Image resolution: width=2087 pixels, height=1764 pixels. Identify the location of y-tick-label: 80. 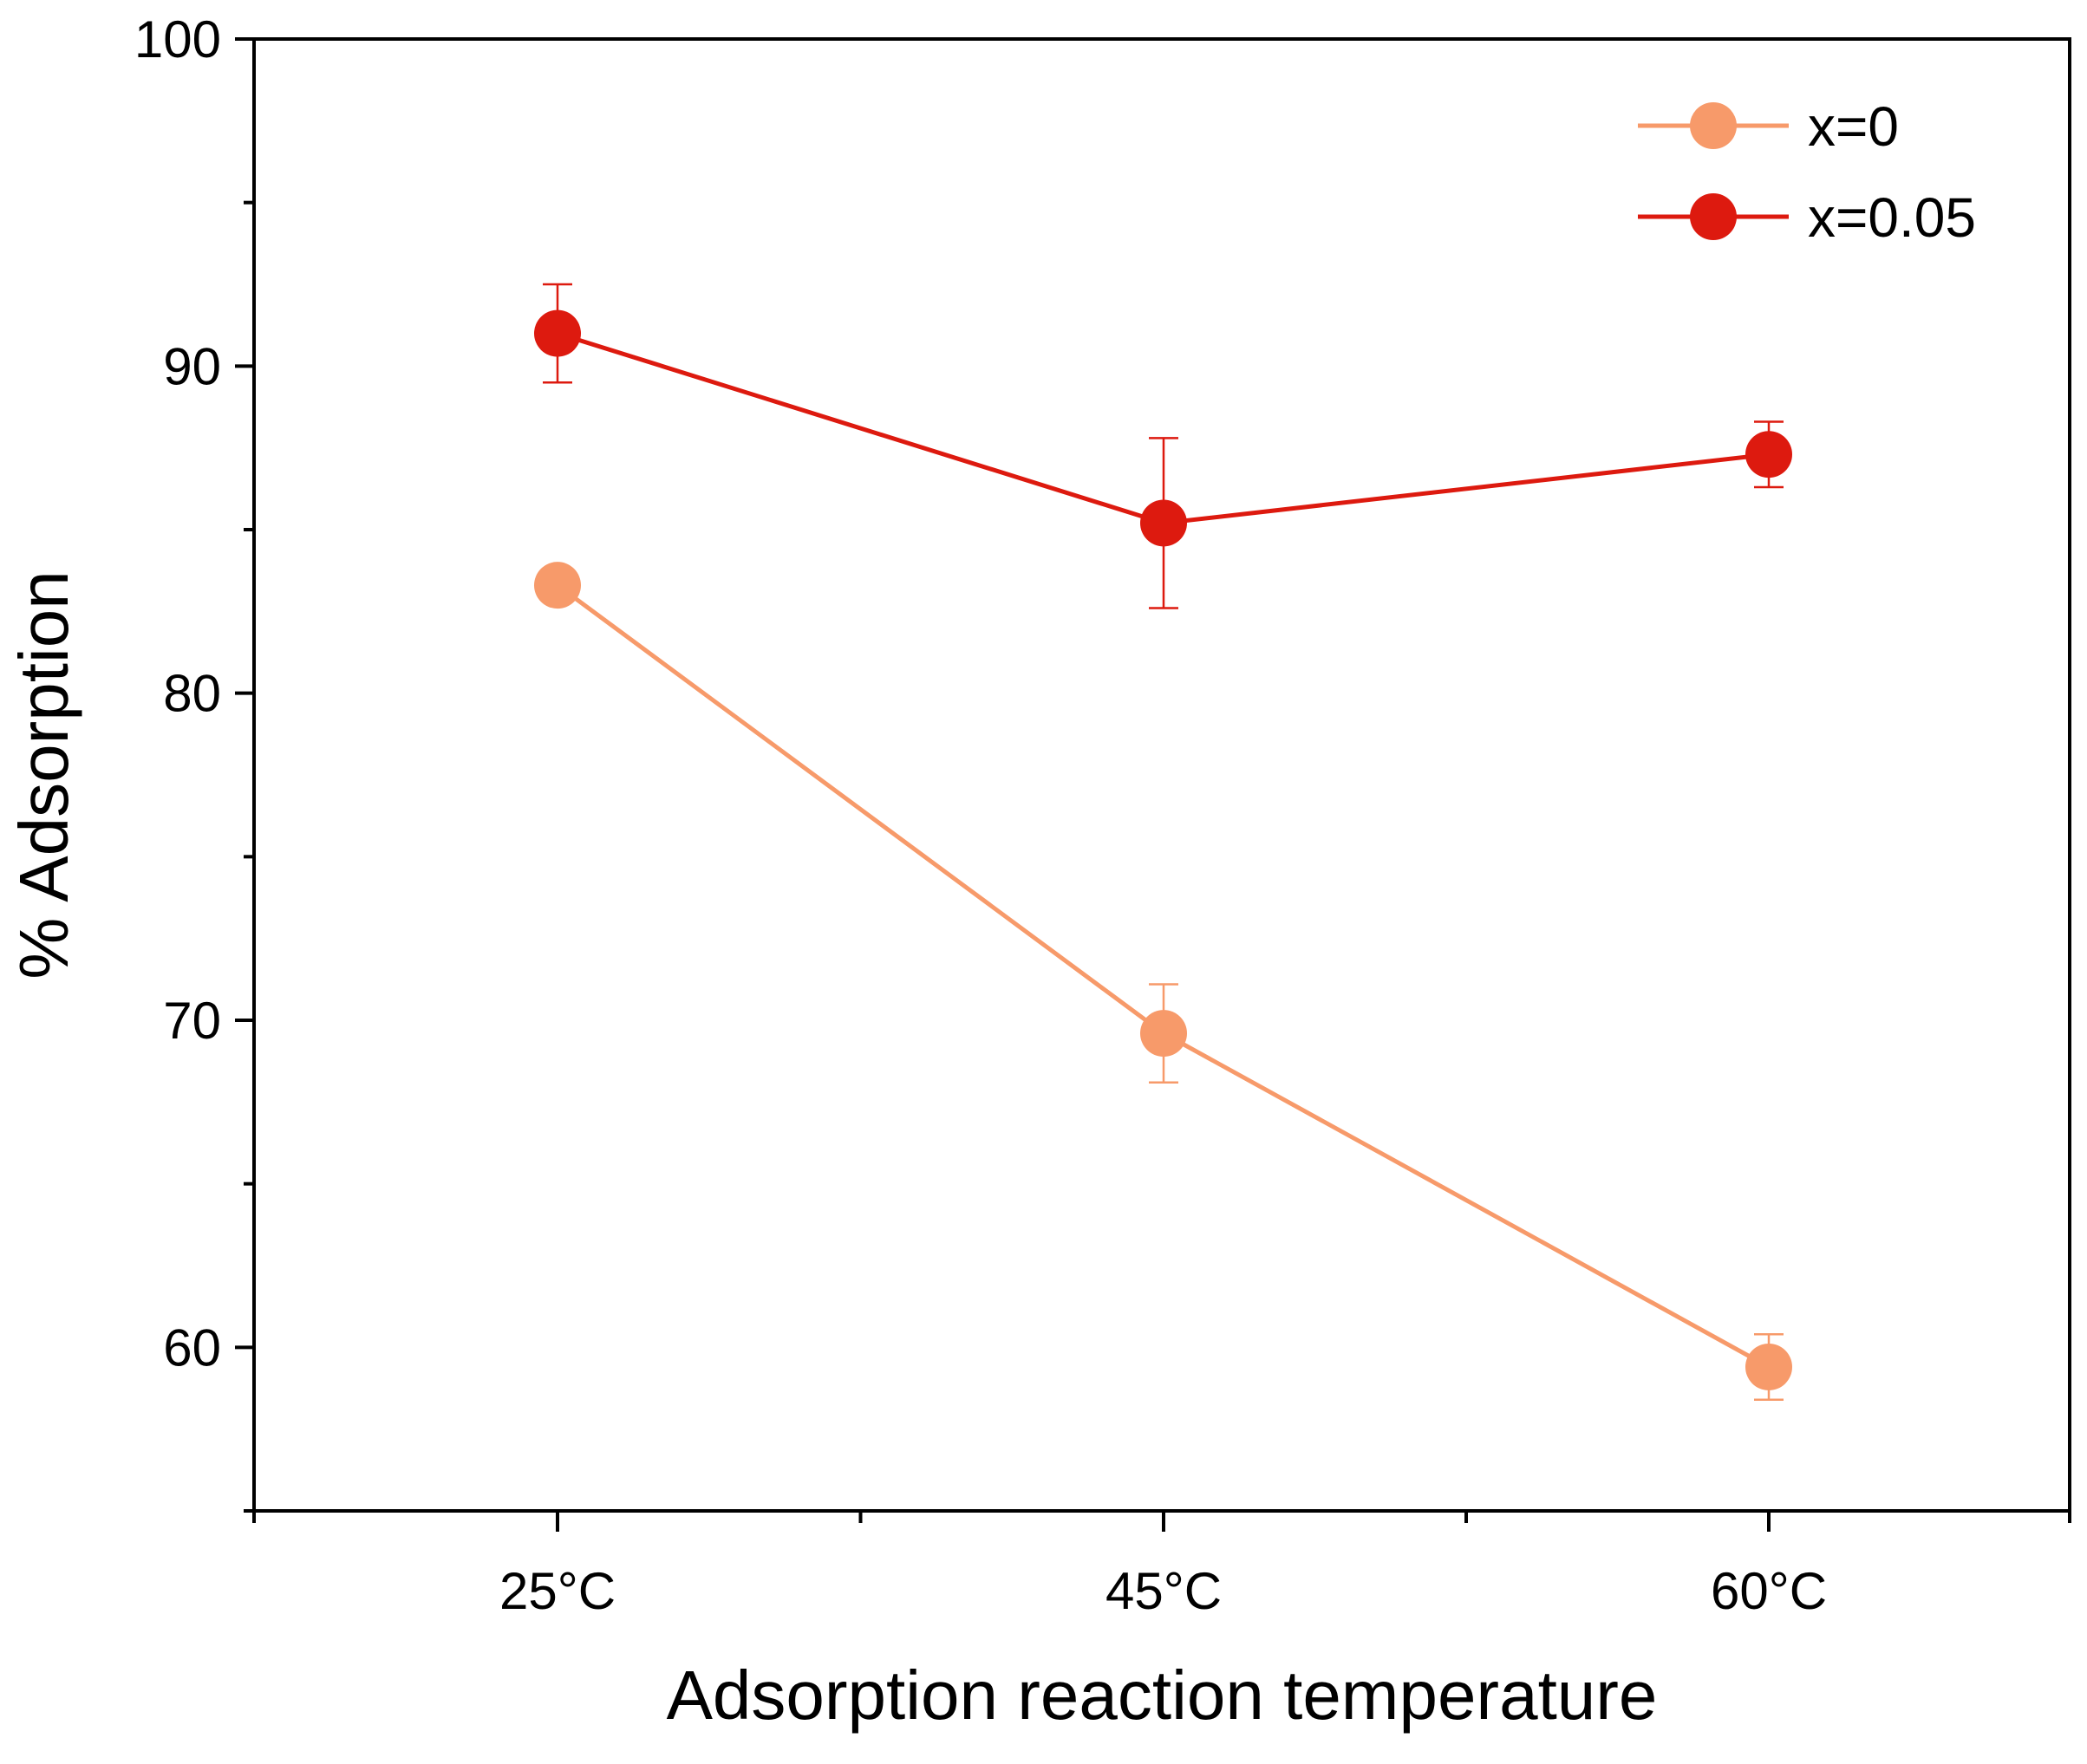
(192, 694).